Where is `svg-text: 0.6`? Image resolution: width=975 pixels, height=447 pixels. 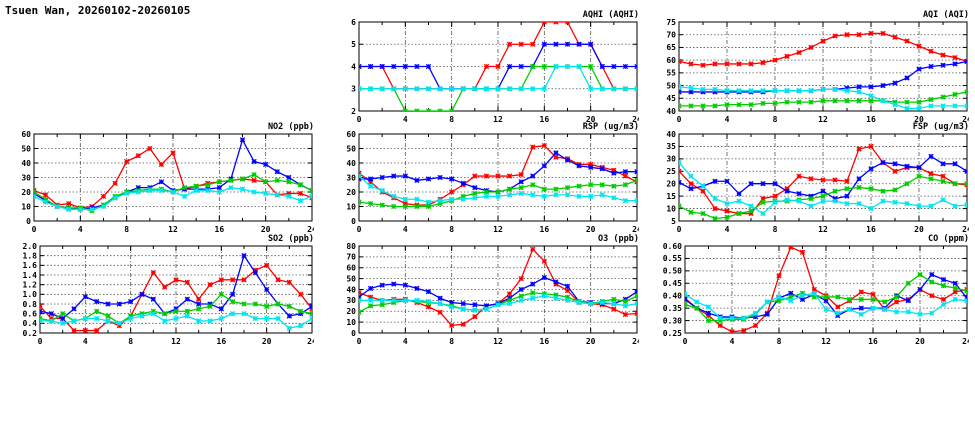
svg-text: 0.6 is located at coordinates (30, 313).